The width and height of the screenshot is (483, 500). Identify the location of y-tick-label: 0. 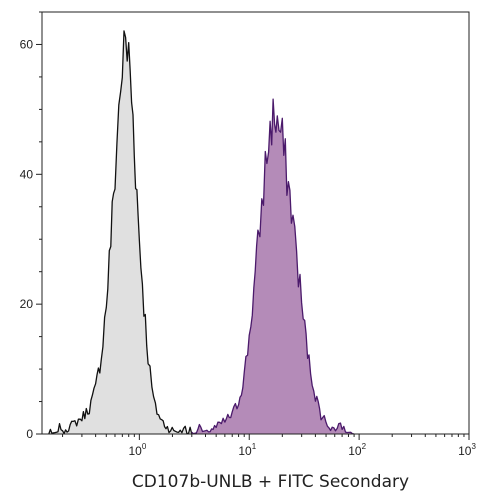
(29, 434).